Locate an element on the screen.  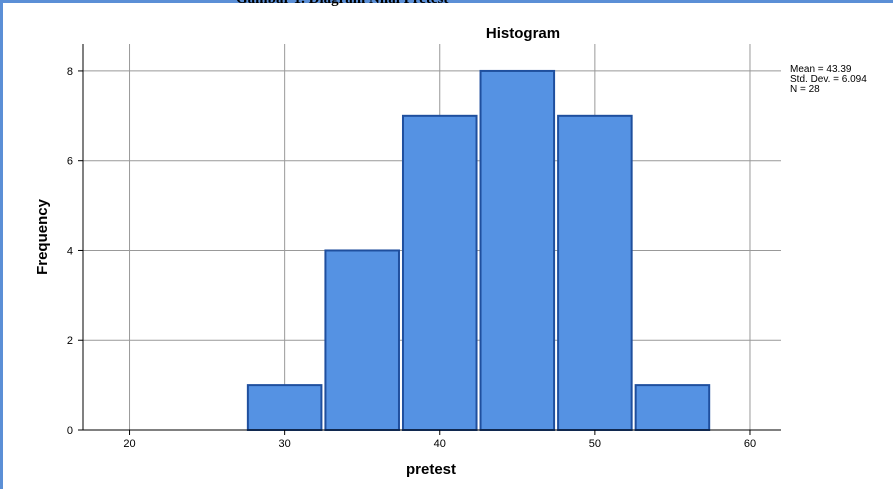
stats-std-dev: Std. Dev. = 6.094 is located at coordinates (828, 79).